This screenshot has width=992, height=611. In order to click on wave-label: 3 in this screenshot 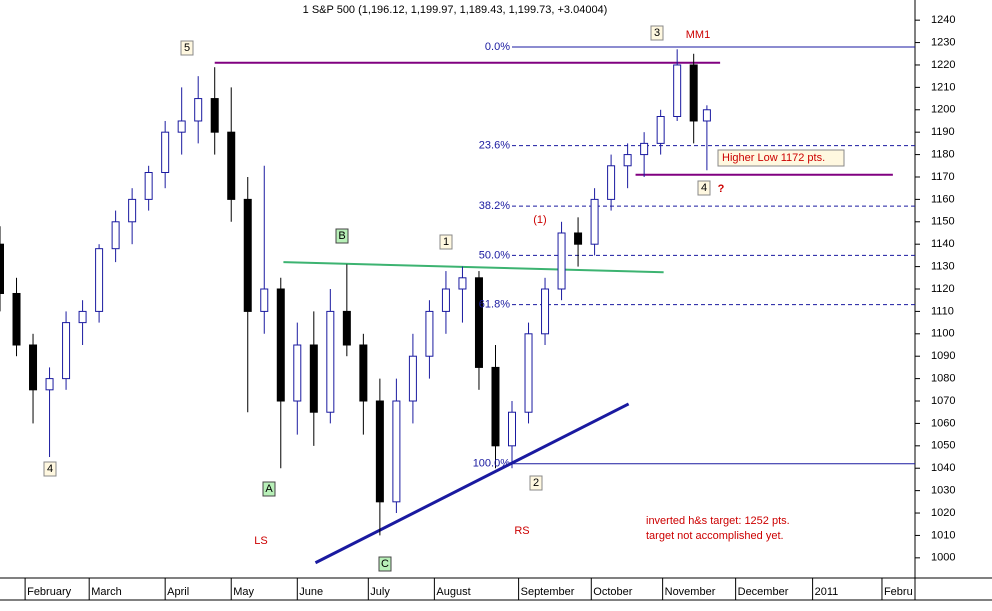, I will do `click(657, 33)`.